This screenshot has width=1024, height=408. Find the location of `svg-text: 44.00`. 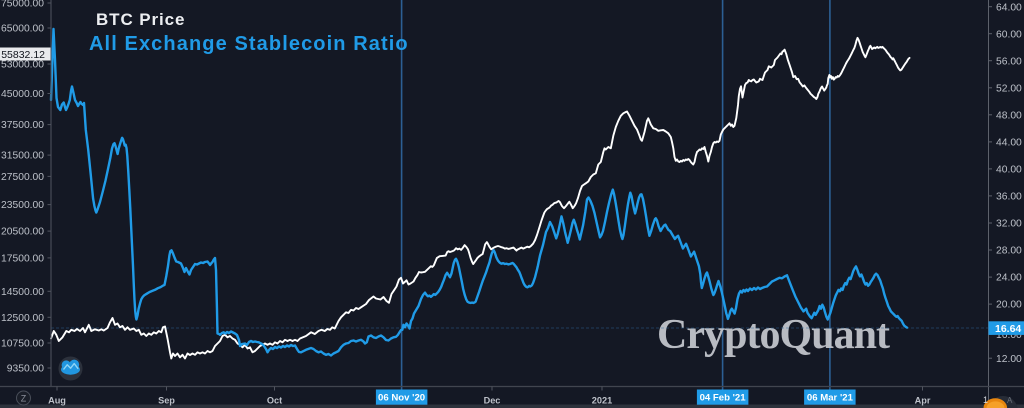

svg-text: 44.00 is located at coordinates (1009, 143).